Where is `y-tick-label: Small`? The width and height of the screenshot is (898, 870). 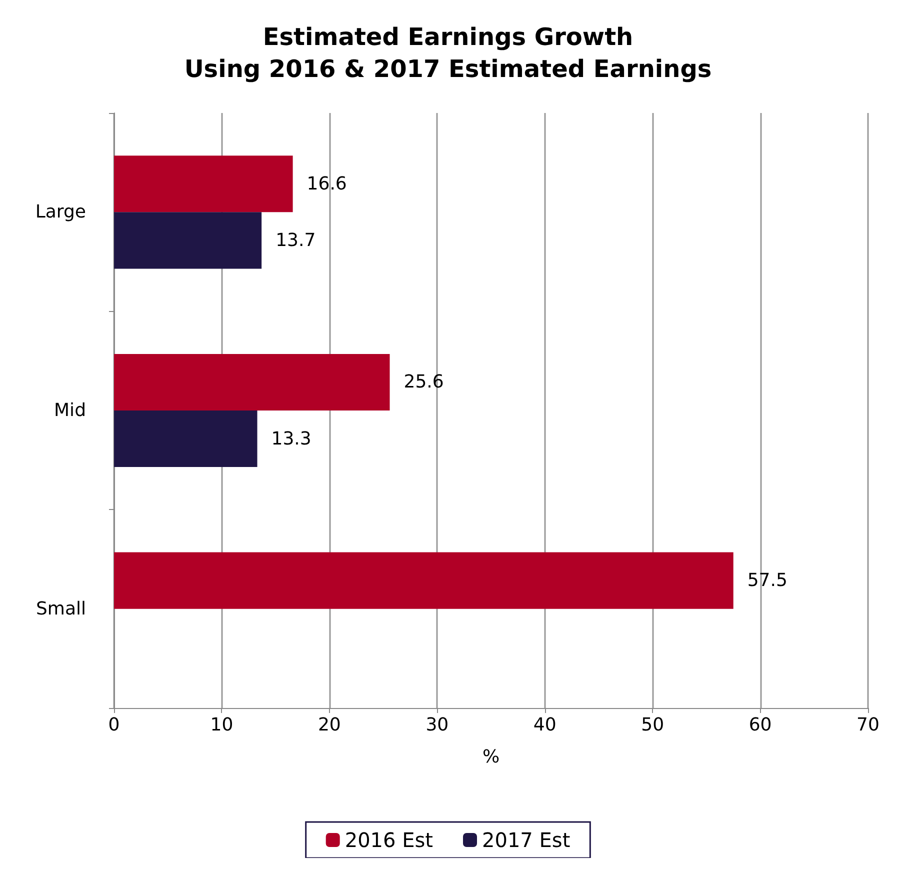 y-tick-label: Small is located at coordinates (61, 609).